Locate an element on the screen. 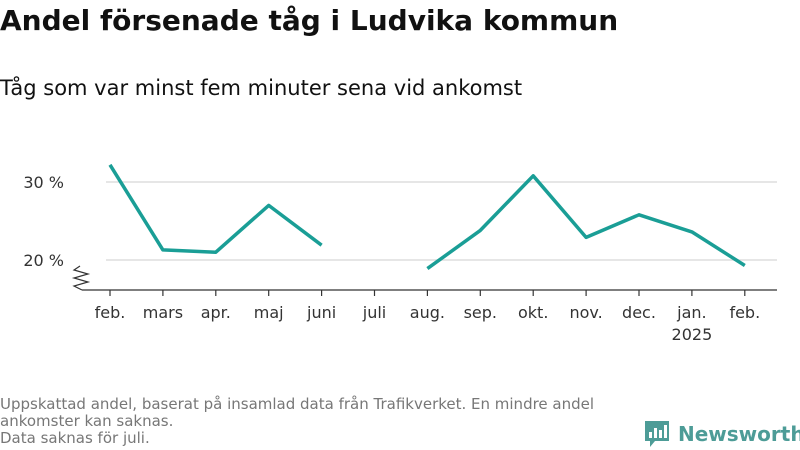 This screenshot has width=800, height=450. brand-logo: Newsworthy is located at coordinates (722, 434).